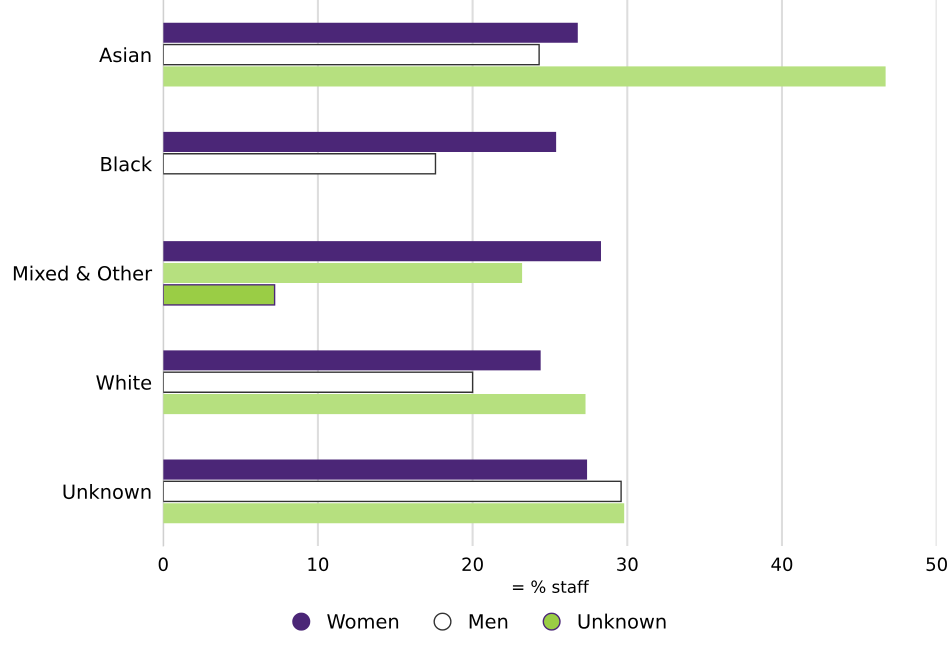 This screenshot has width=949, height=650. I want to click on y-tick-label: White, so click(124, 382).